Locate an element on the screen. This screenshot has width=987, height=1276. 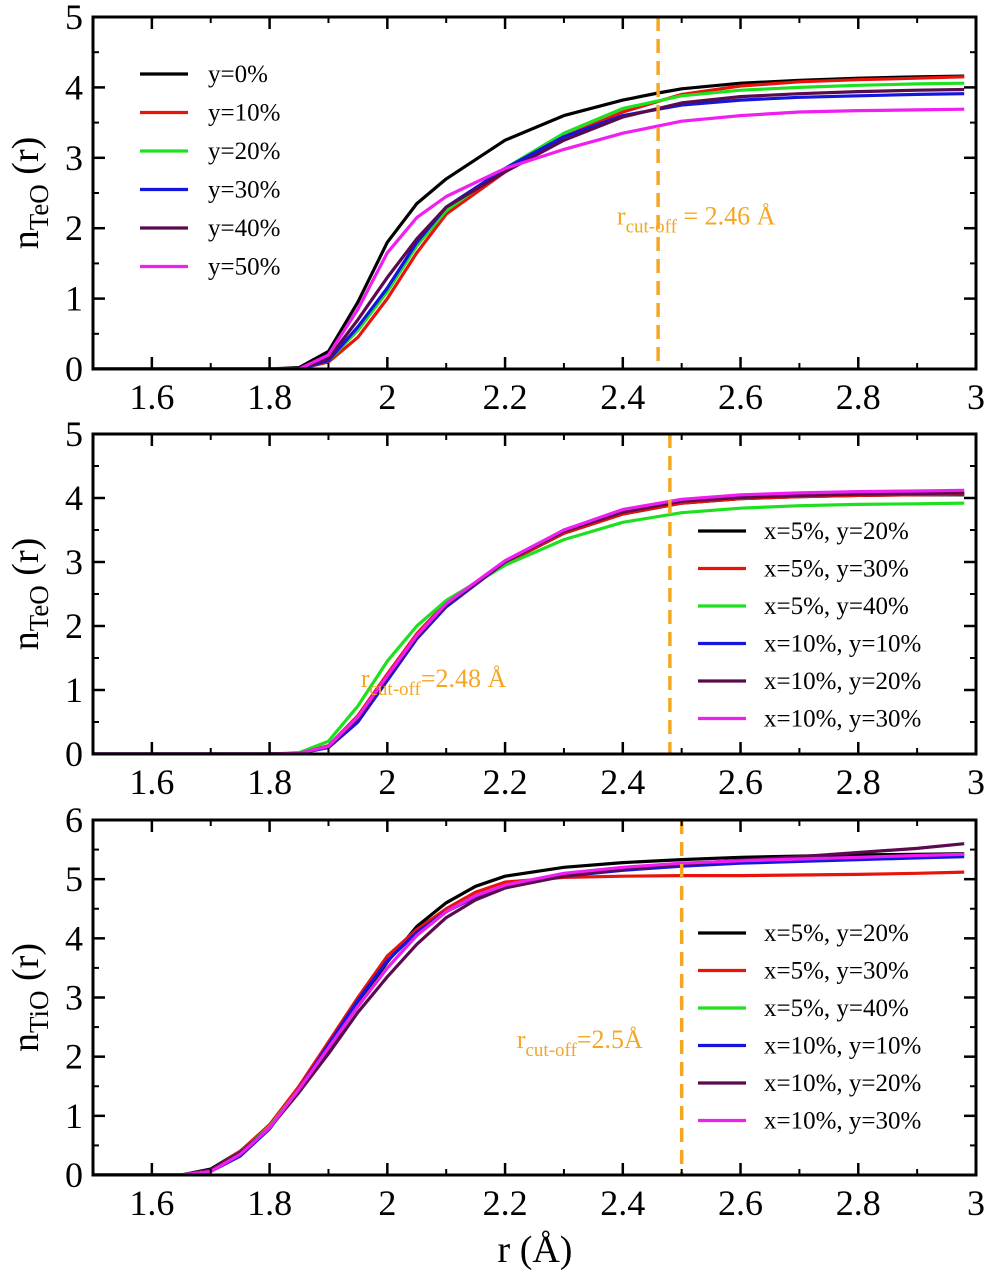
legend-label-0: y=0% is located at coordinates (238, 74).